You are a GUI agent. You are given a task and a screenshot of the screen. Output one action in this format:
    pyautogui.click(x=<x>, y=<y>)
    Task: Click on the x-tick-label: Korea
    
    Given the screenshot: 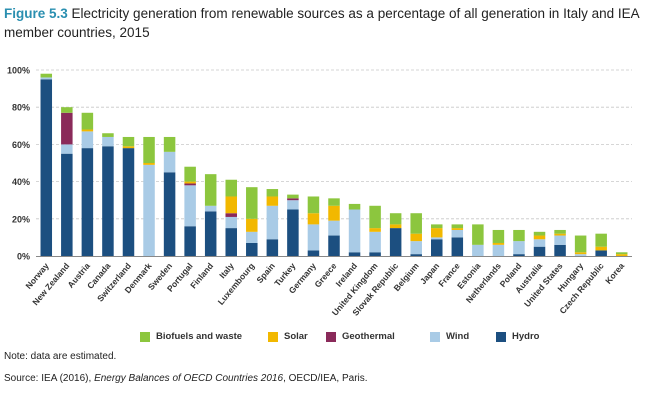 What is the action you would take?
    pyautogui.click(x=614, y=273)
    